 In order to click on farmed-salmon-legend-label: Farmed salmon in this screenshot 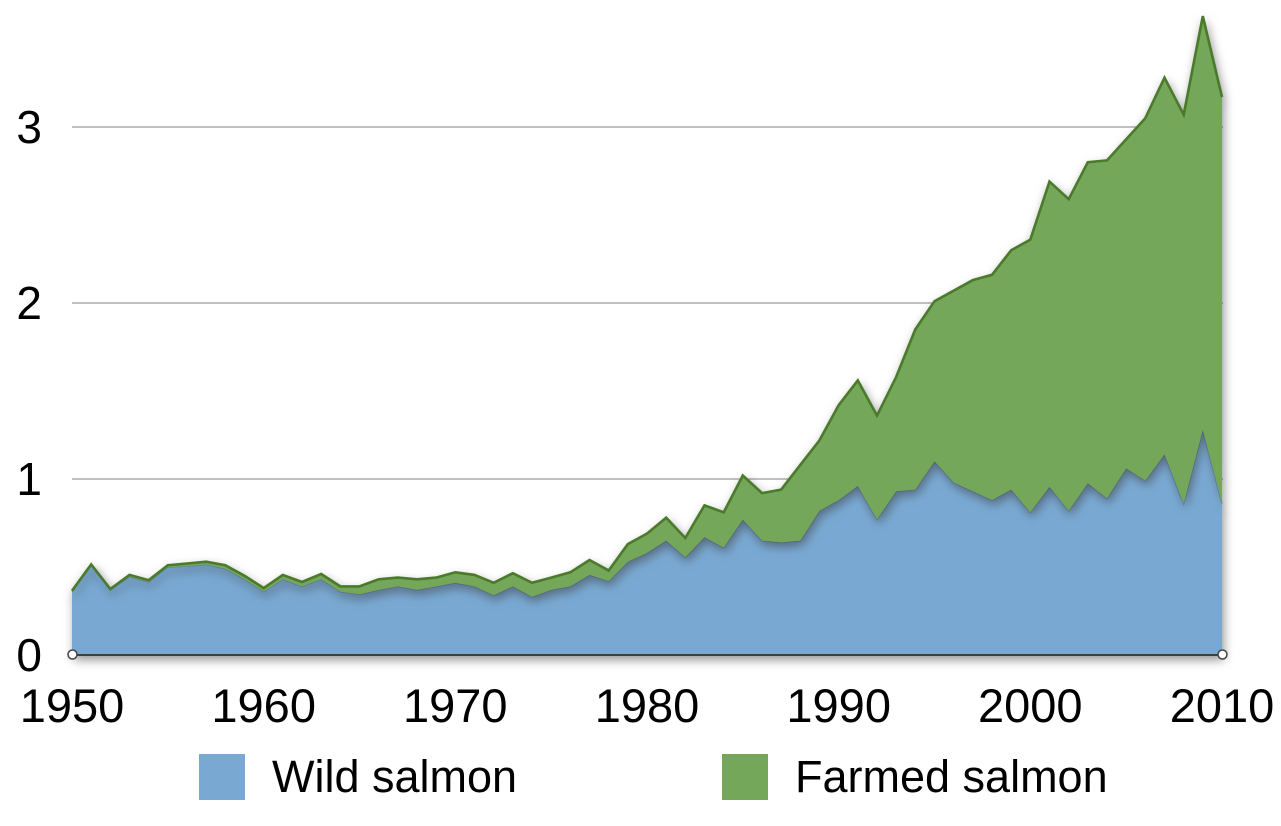, I will do `click(951, 776)`.